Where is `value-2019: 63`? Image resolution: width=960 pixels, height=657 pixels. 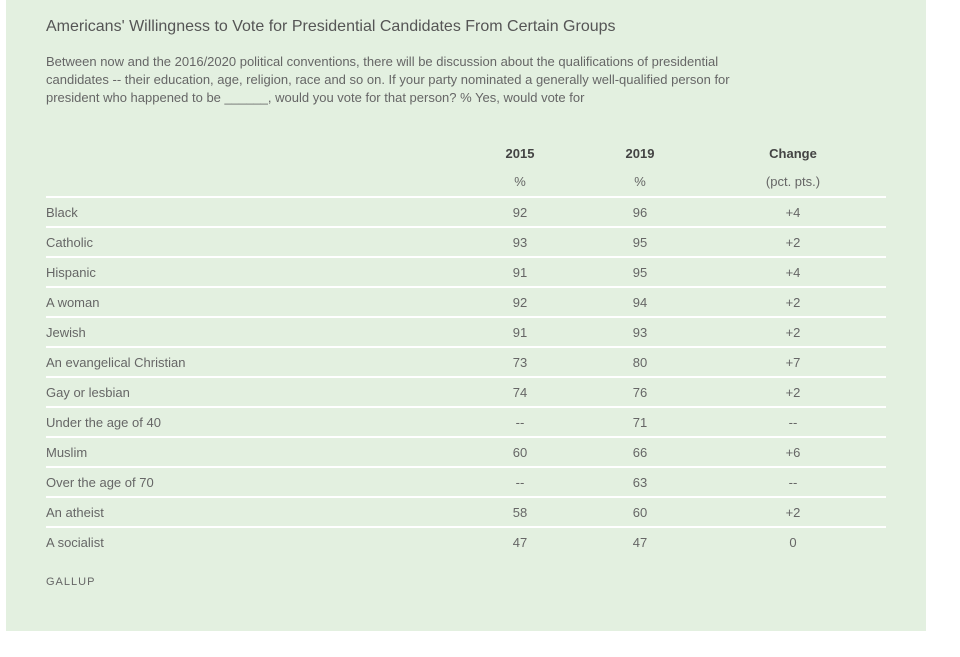 value-2019: 63 is located at coordinates (640, 482).